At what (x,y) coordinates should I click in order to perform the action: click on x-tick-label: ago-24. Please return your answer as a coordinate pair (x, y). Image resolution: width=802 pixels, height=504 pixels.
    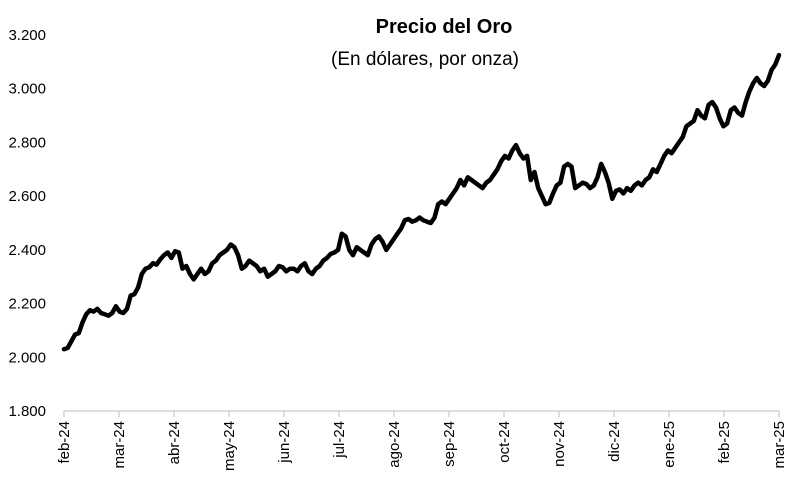
    Looking at the image, I should click on (394, 444).